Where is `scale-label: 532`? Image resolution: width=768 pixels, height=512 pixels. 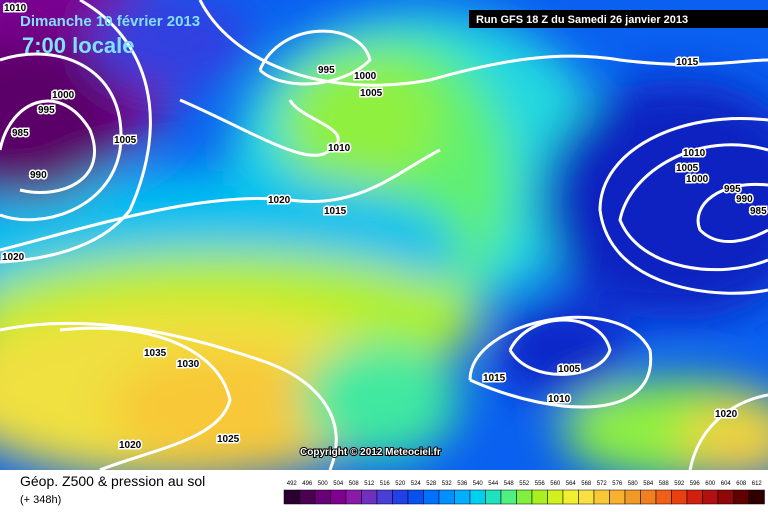 scale-label: 532 is located at coordinates (447, 484).